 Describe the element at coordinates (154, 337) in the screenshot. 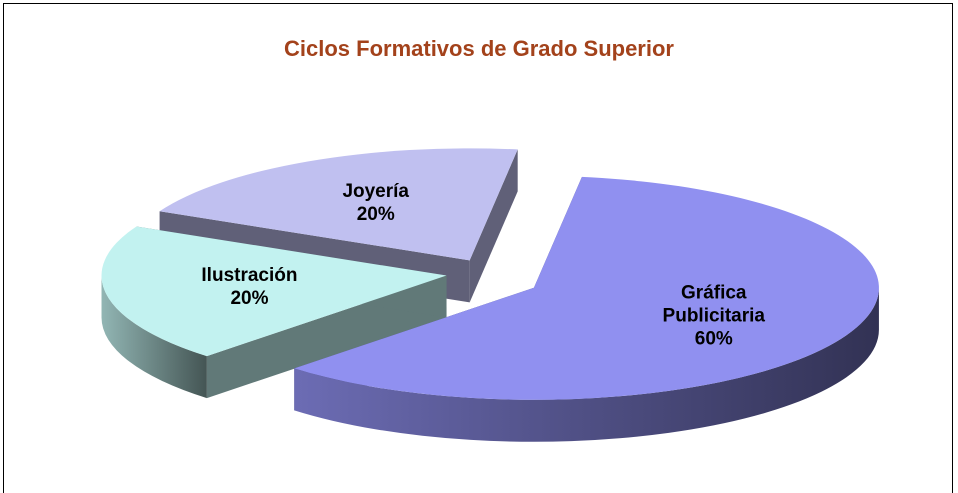

I see `slice-wall` at that location.